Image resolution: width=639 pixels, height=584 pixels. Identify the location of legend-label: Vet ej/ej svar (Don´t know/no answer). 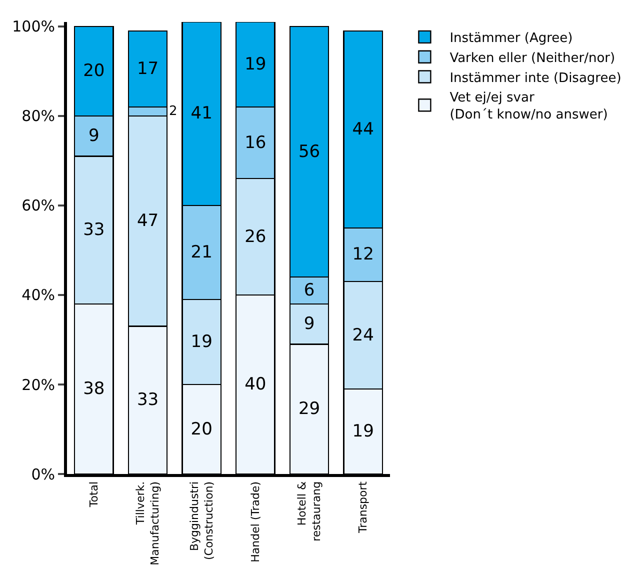
(529, 106).